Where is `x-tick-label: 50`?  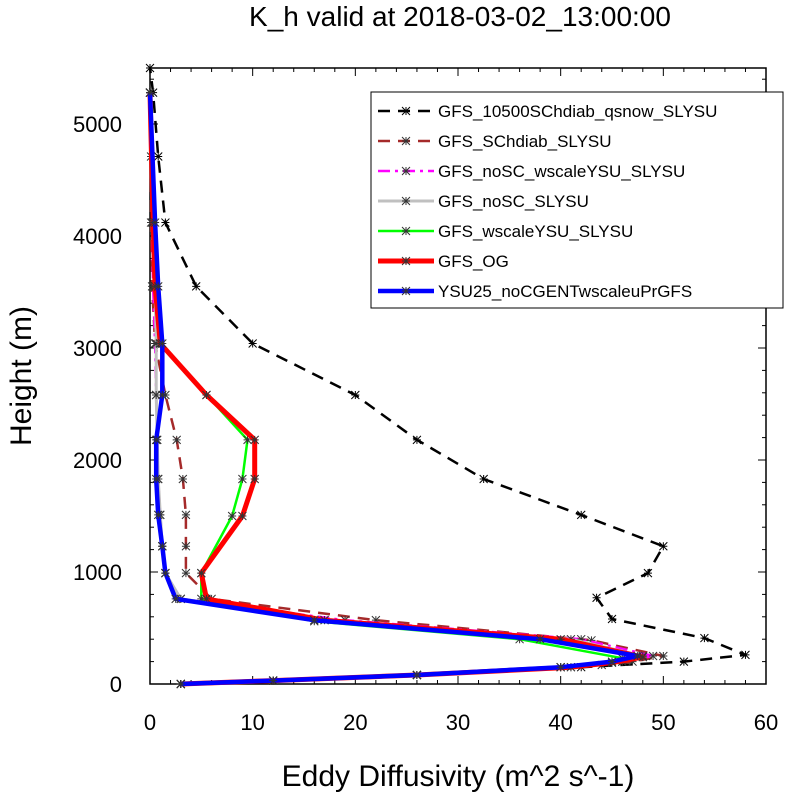
x-tick-label: 50 is located at coordinates (663, 722).